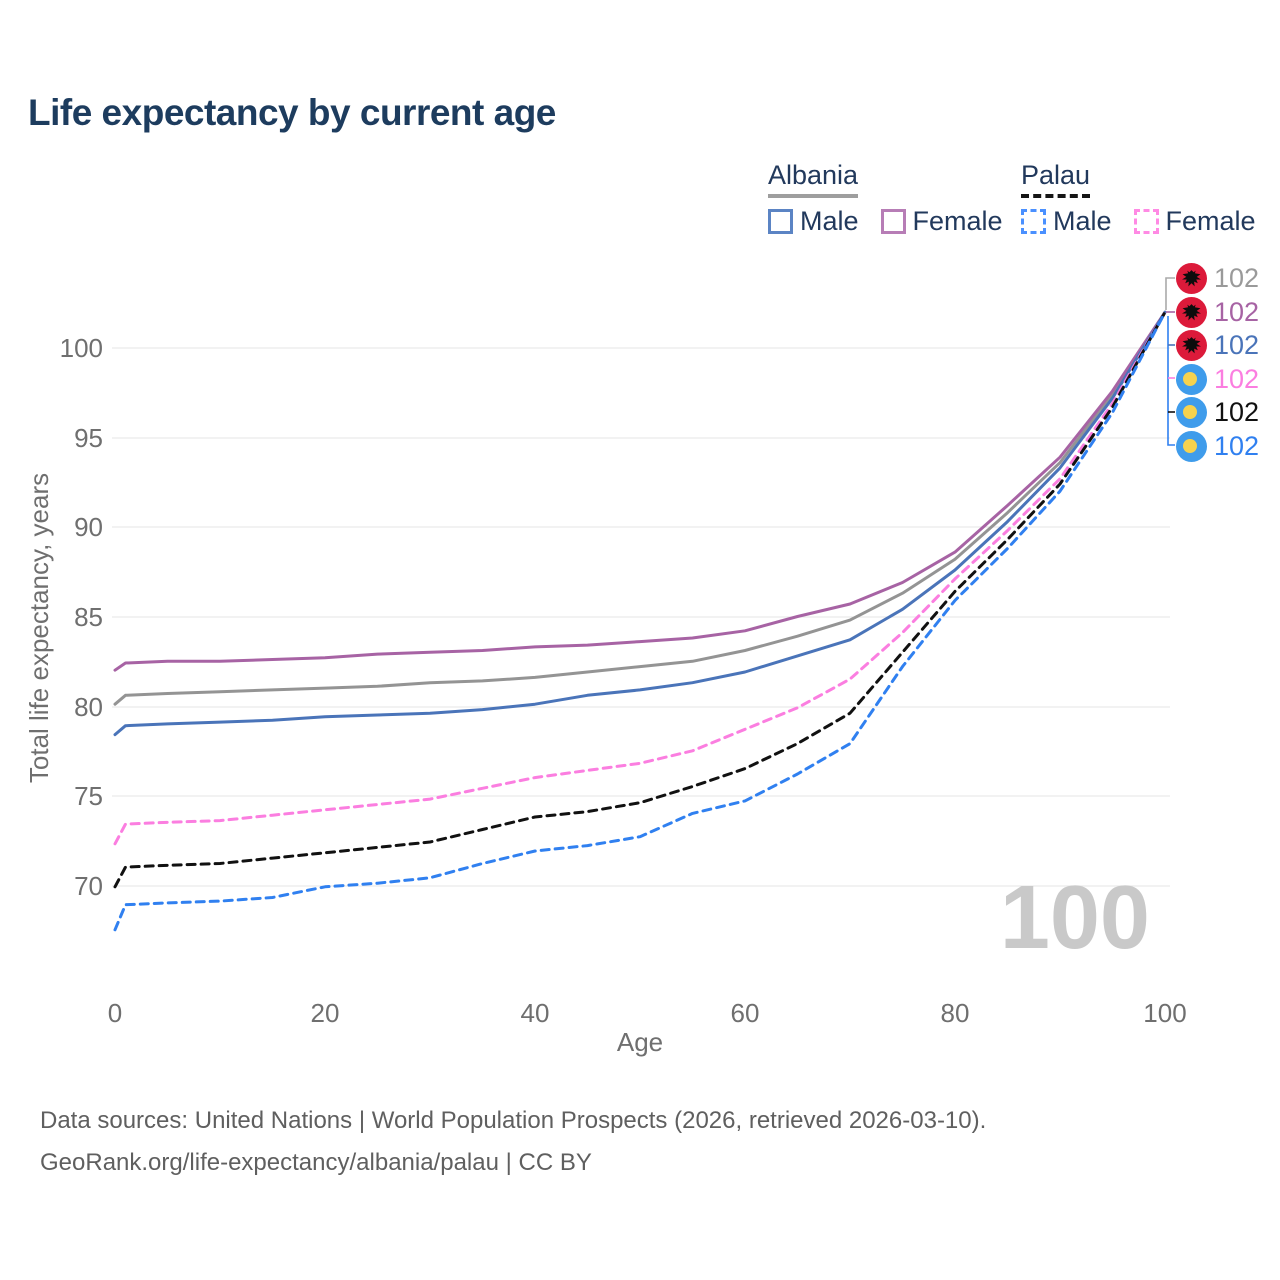  I want to click on x-tick: 0, so click(115, 1013).